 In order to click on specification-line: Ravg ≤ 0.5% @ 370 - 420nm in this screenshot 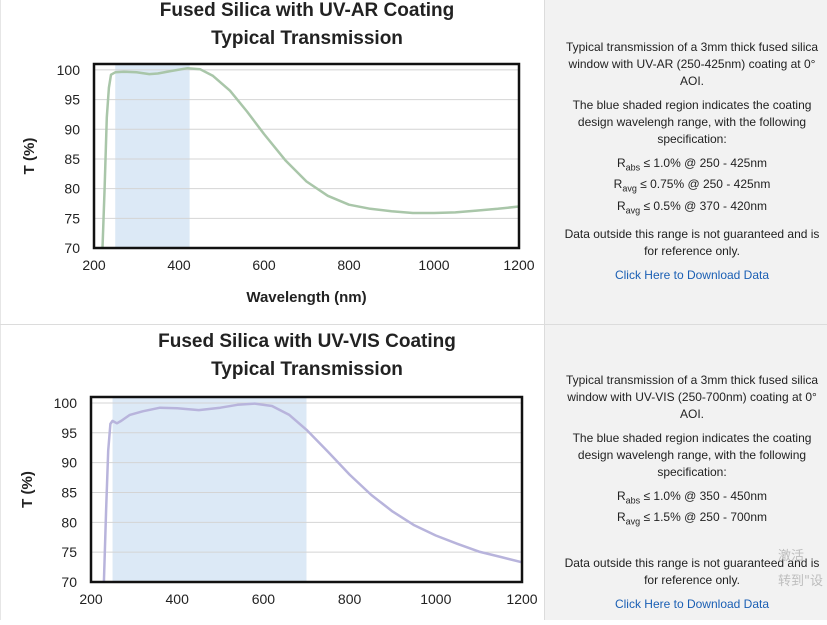, I will do `click(692, 208)`.